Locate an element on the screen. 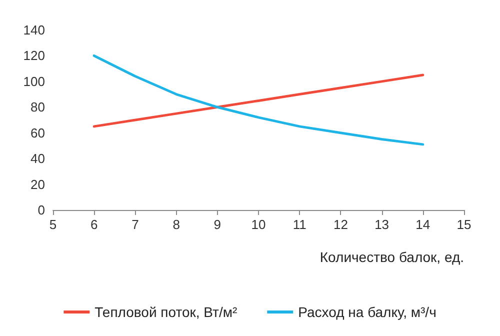  line-series is located at coordinates (258, 101).